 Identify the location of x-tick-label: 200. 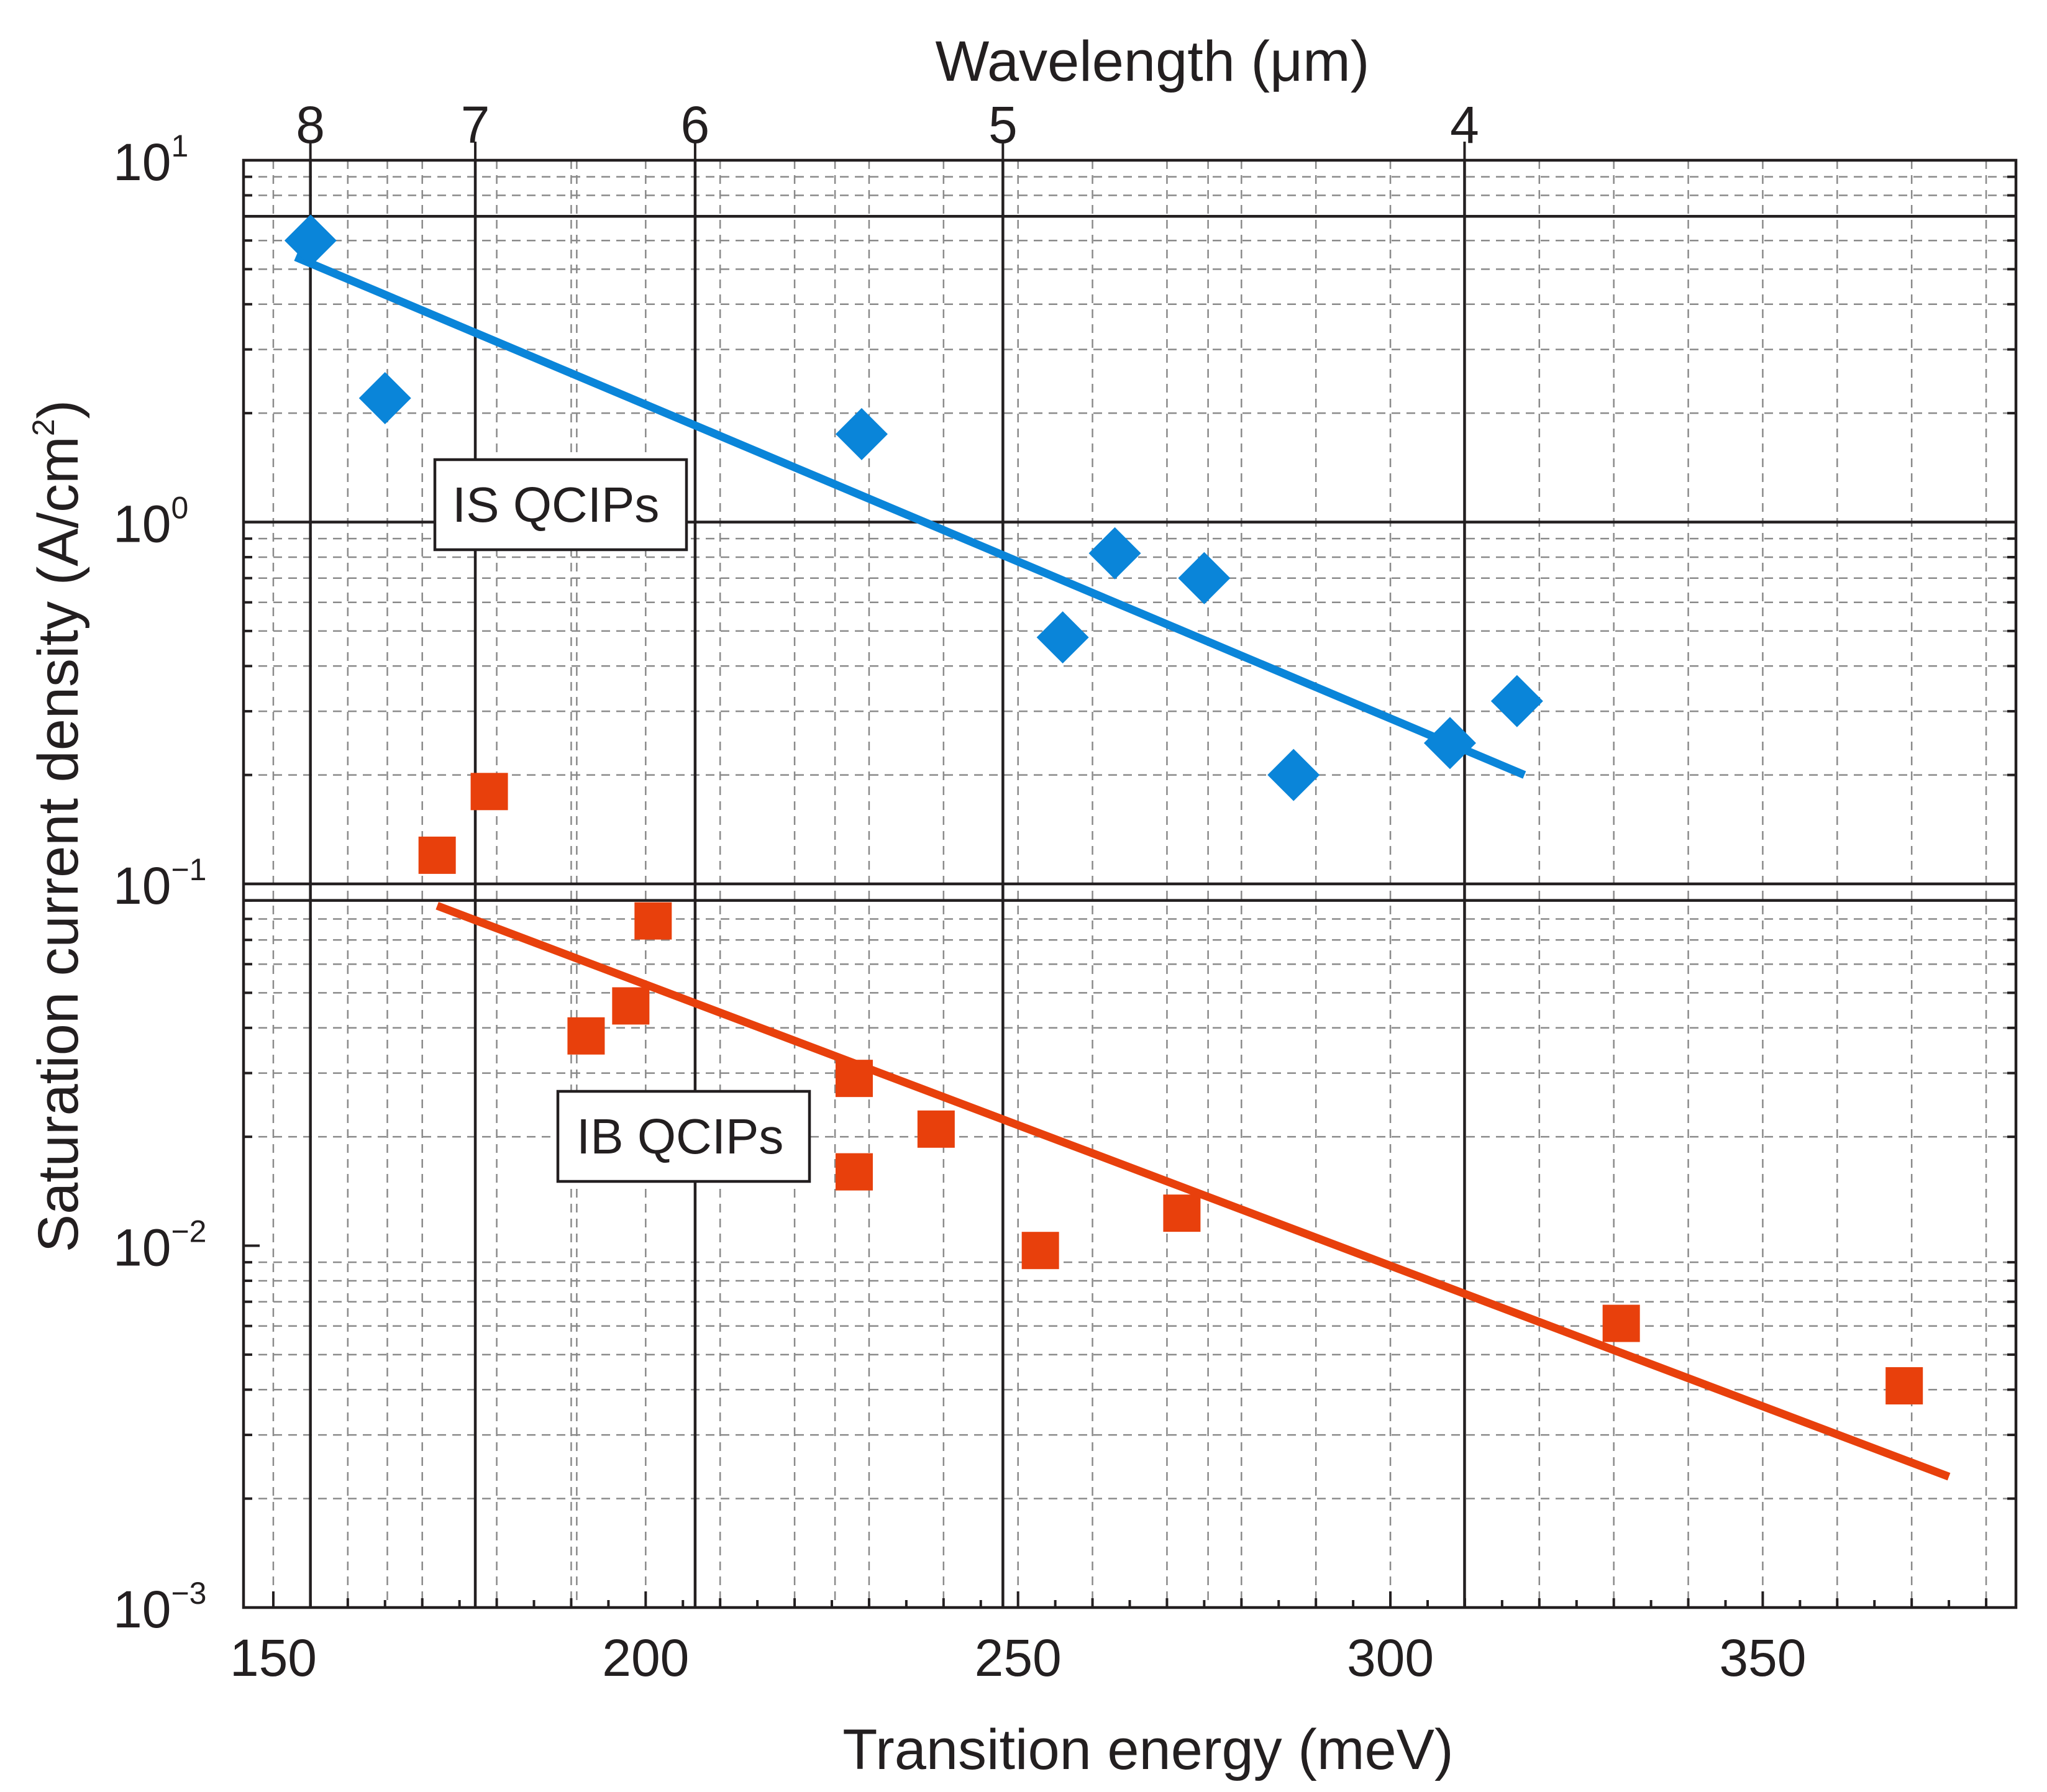
(645, 1658).